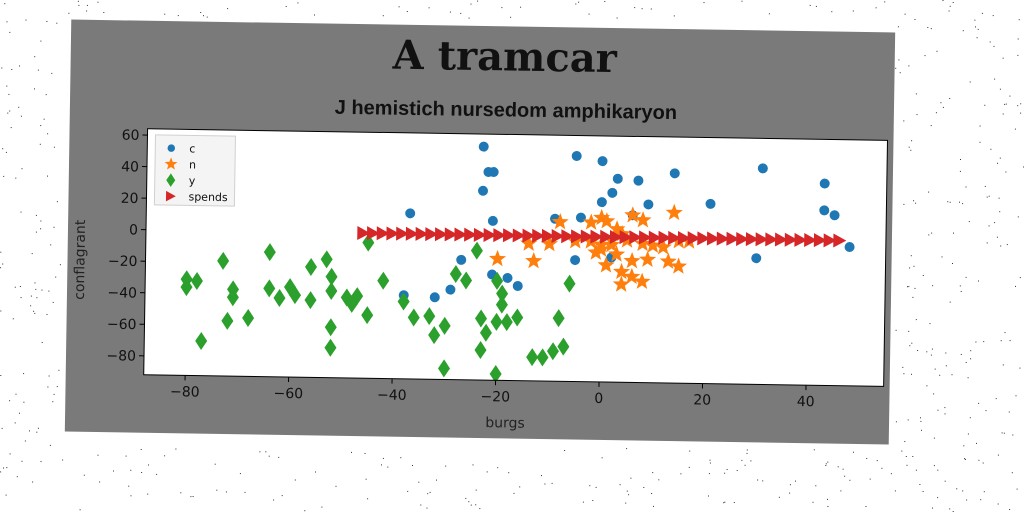 The image size is (1024, 512). Describe the element at coordinates (133, 230) in the screenshot. I see `y-tick-label: 0` at that location.